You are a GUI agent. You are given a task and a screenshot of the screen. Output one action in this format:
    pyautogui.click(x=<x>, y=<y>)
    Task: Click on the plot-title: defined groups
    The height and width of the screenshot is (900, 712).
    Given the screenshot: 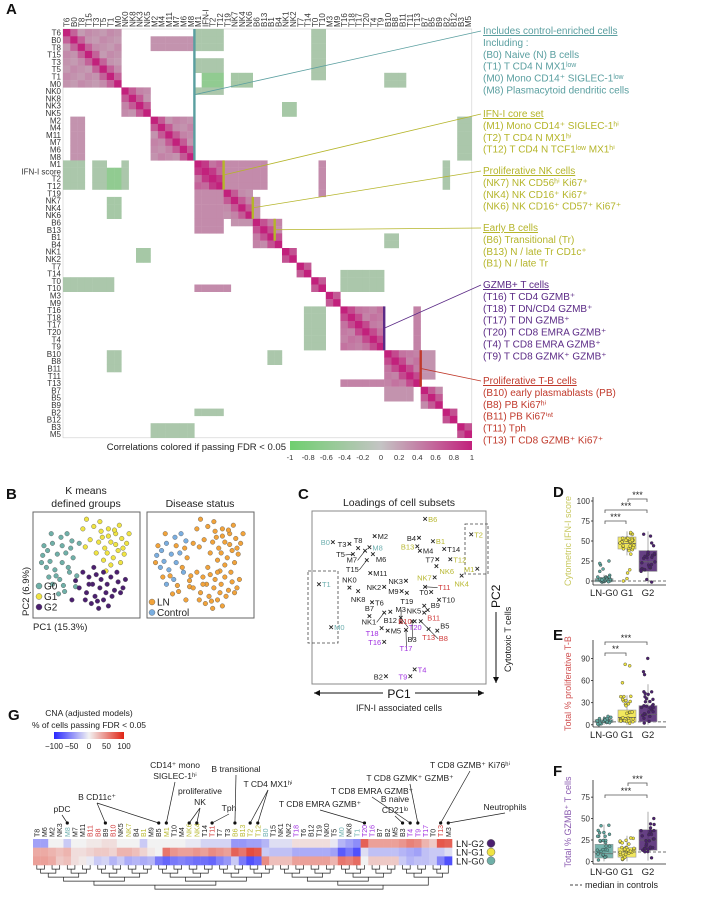 What is the action you would take?
    pyautogui.click(x=85, y=504)
    